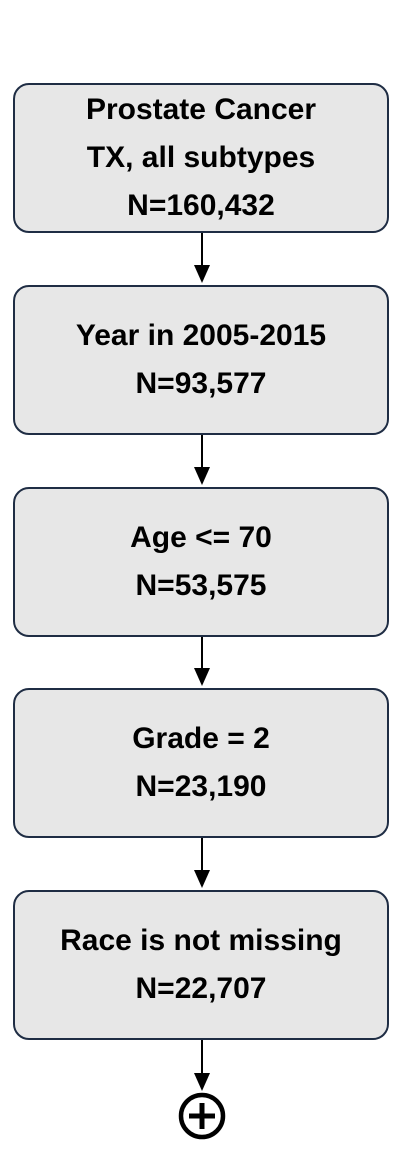 The width and height of the screenshot is (405, 1168). Describe the element at coordinates (201, 786) in the screenshot. I see `step-count: N=23,190` at that location.